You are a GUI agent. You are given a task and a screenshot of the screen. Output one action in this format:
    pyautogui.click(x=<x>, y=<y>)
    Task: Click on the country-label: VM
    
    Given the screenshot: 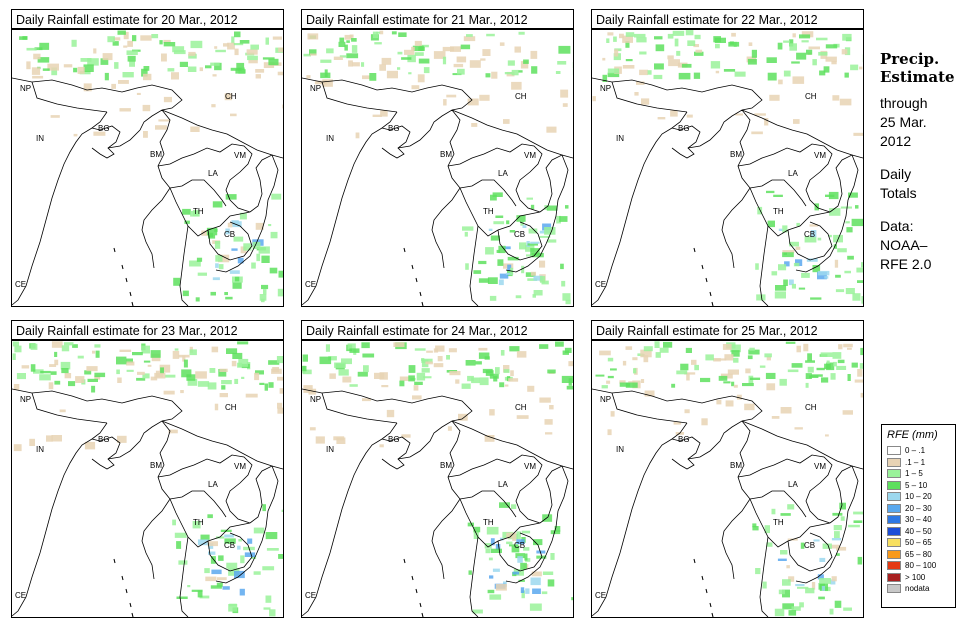 What is the action you would take?
    pyautogui.click(x=240, y=155)
    